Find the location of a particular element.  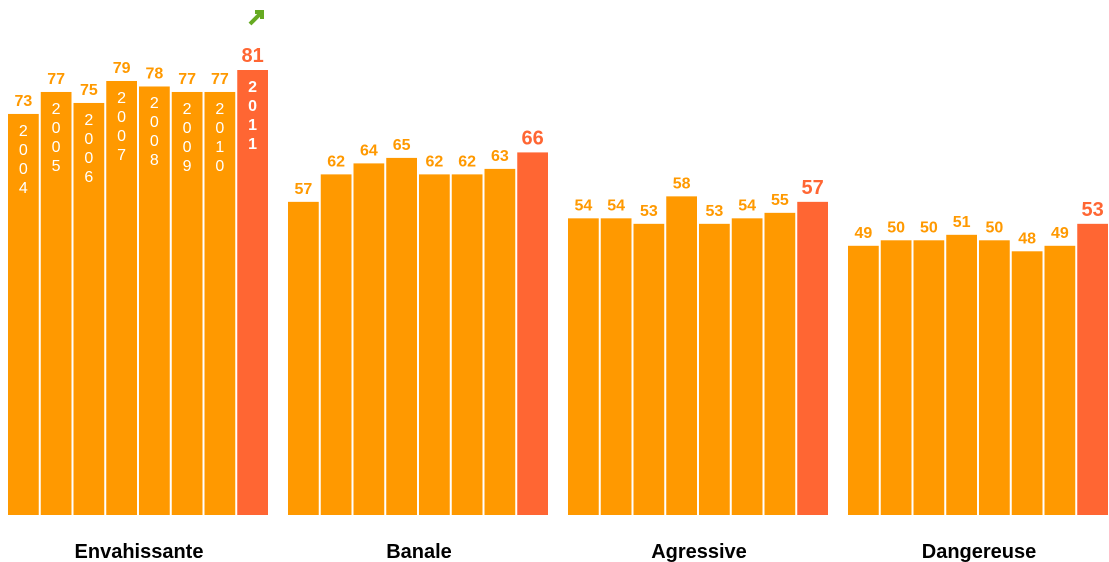

value-label: 63 is located at coordinates (500, 156).